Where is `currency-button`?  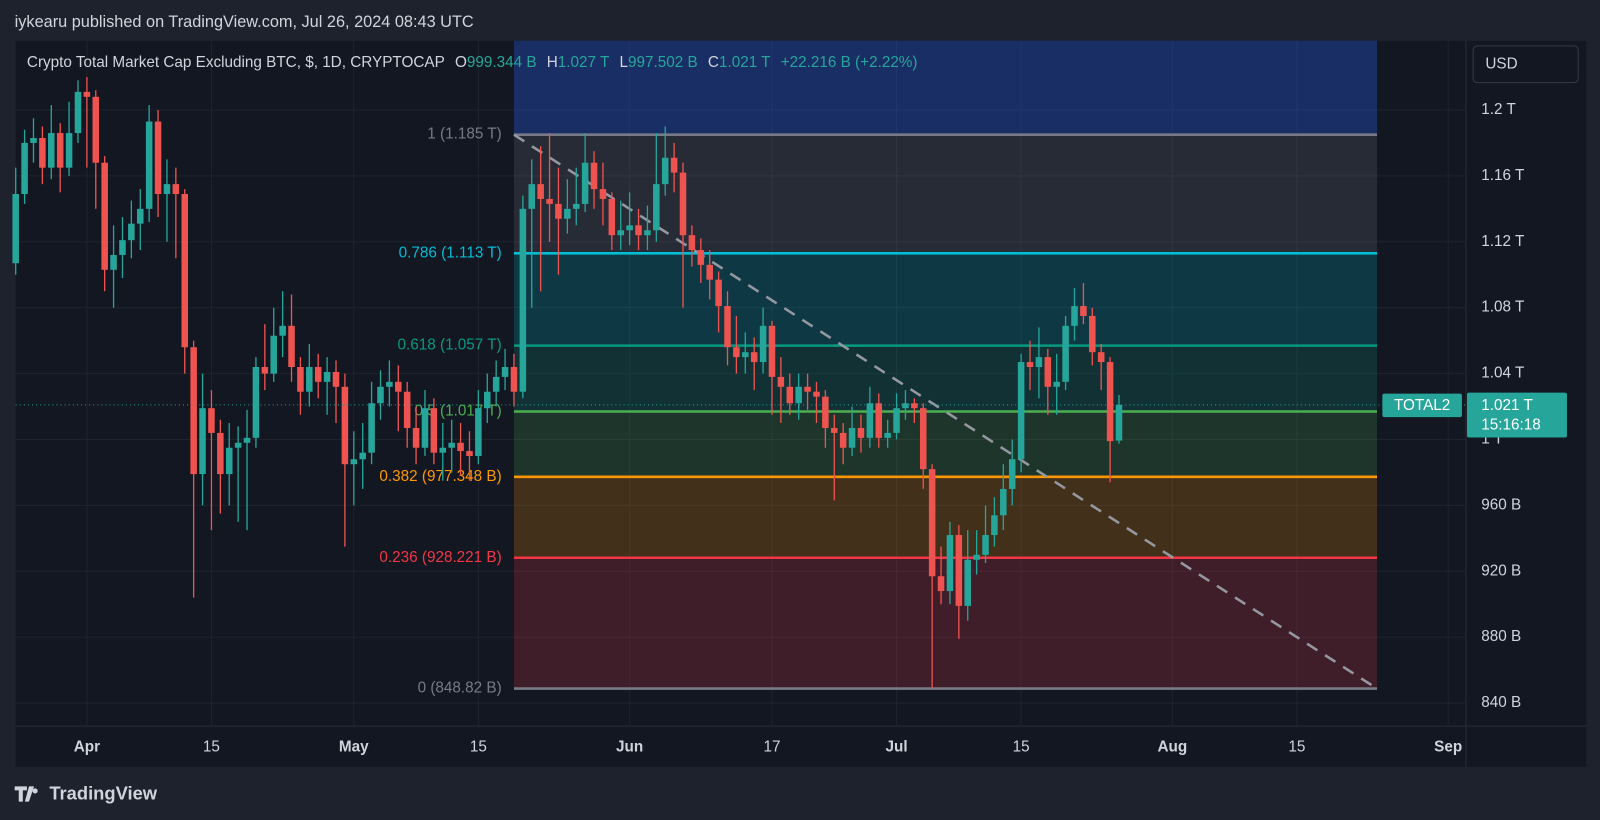 currency-button is located at coordinates (1525, 64).